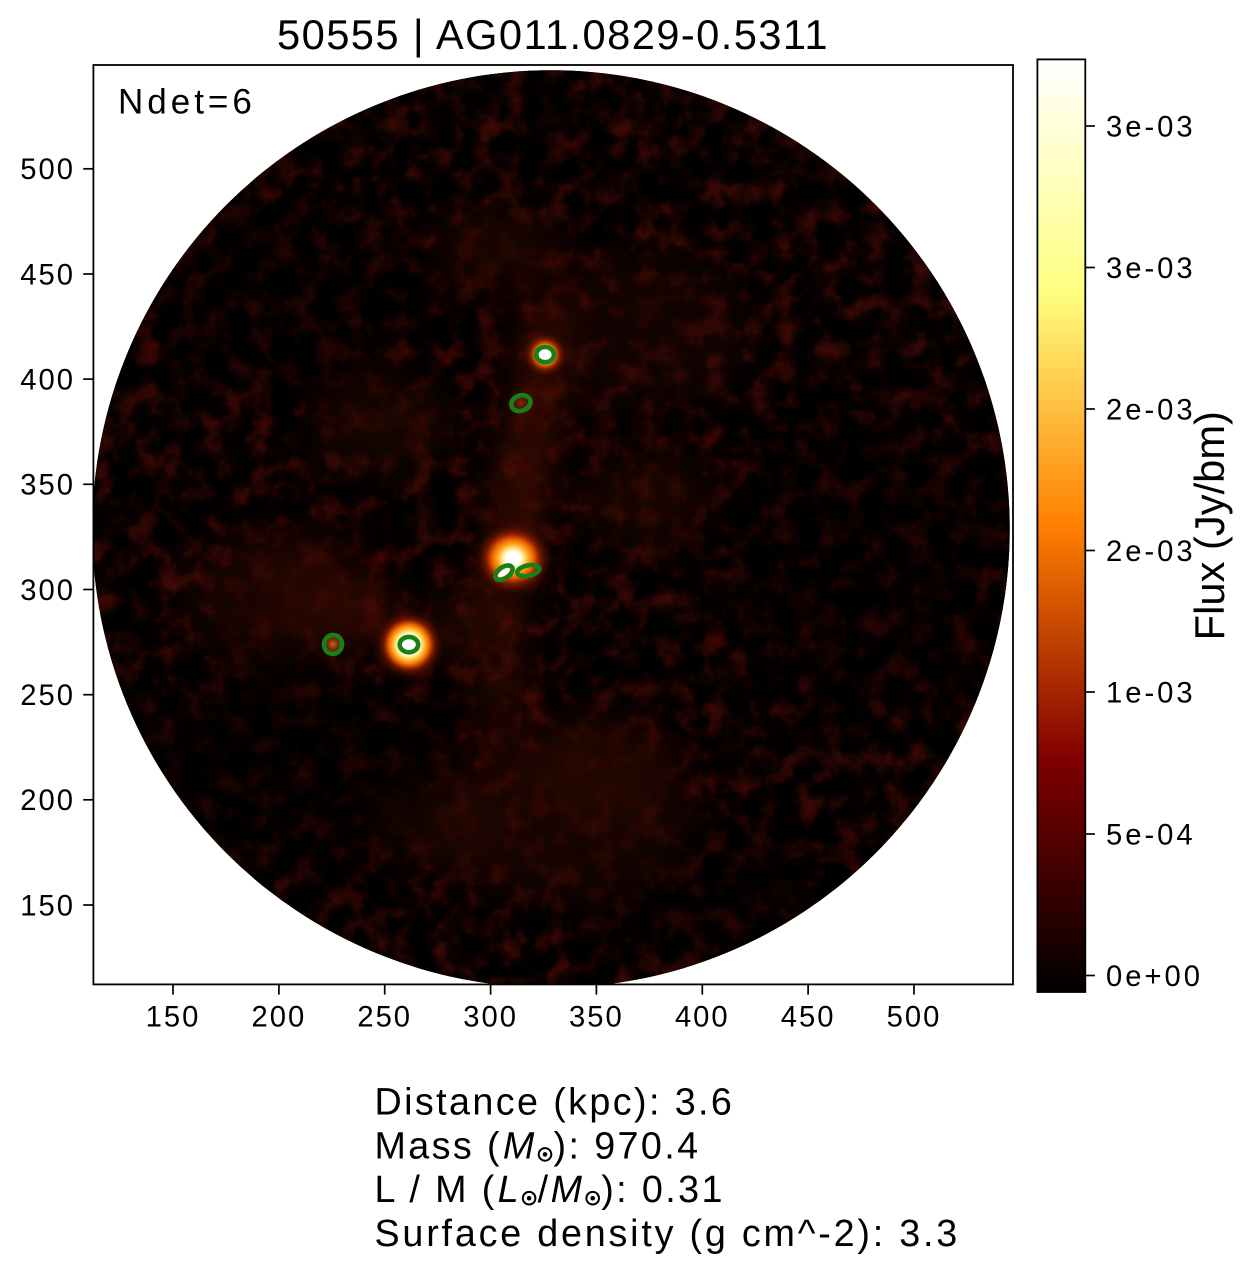  What do you see at coordinates (627, 1145) in the screenshot?
I see `svg-text: ): 970.4` at bounding box center [627, 1145].